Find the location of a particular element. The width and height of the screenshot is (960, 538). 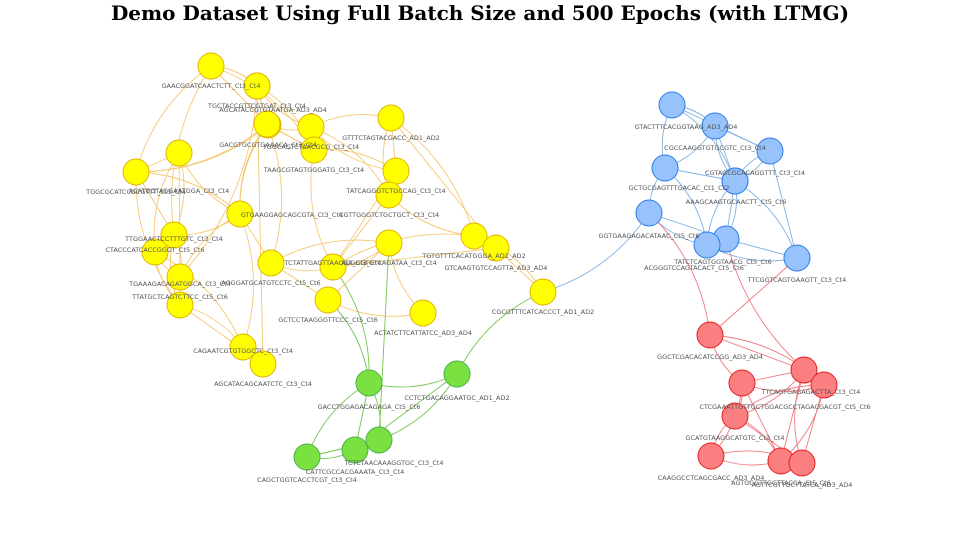

node-label: CGTAGCGCACAGGTTT_Ct3_Ct4 is located at coordinates (755, 173).